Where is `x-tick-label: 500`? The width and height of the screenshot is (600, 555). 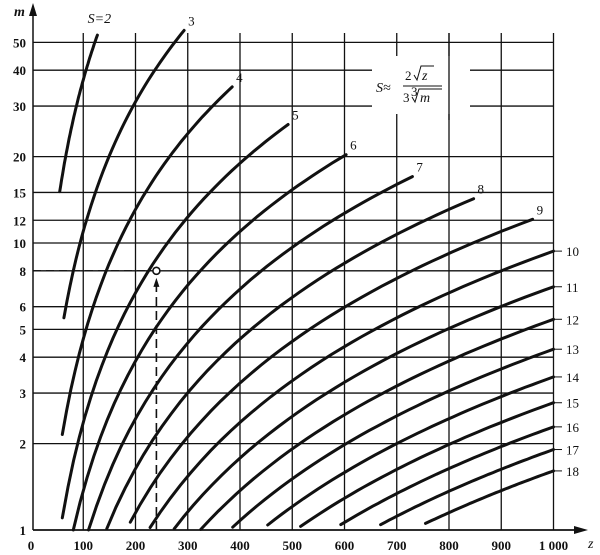 x-tick-label: 500 is located at coordinates (293, 545).